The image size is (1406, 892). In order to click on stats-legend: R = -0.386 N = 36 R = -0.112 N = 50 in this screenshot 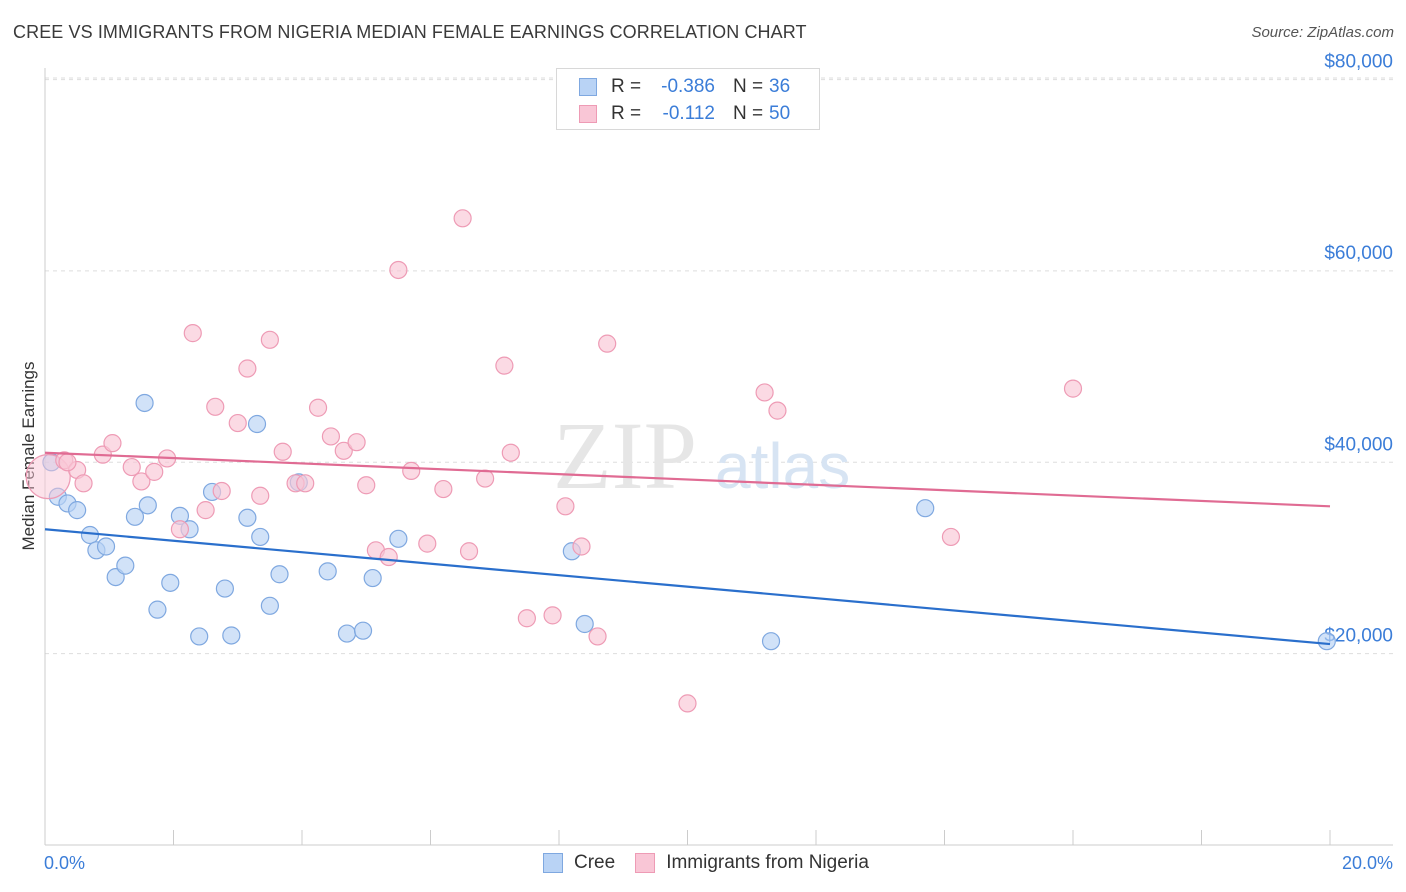, I will do `click(688, 99)`.